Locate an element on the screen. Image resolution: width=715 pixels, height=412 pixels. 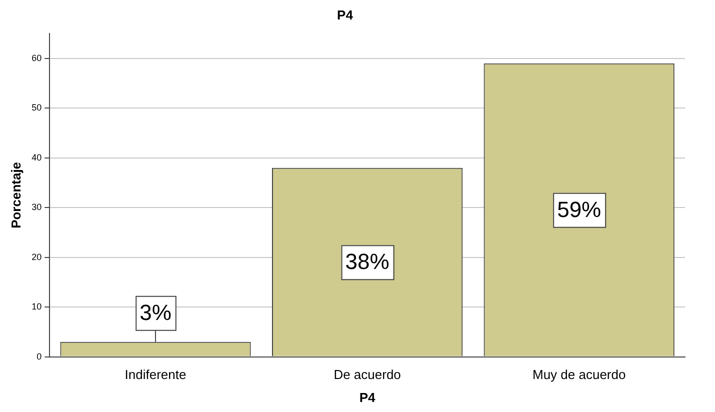
chart-title: P4 is located at coordinates (345, 14).